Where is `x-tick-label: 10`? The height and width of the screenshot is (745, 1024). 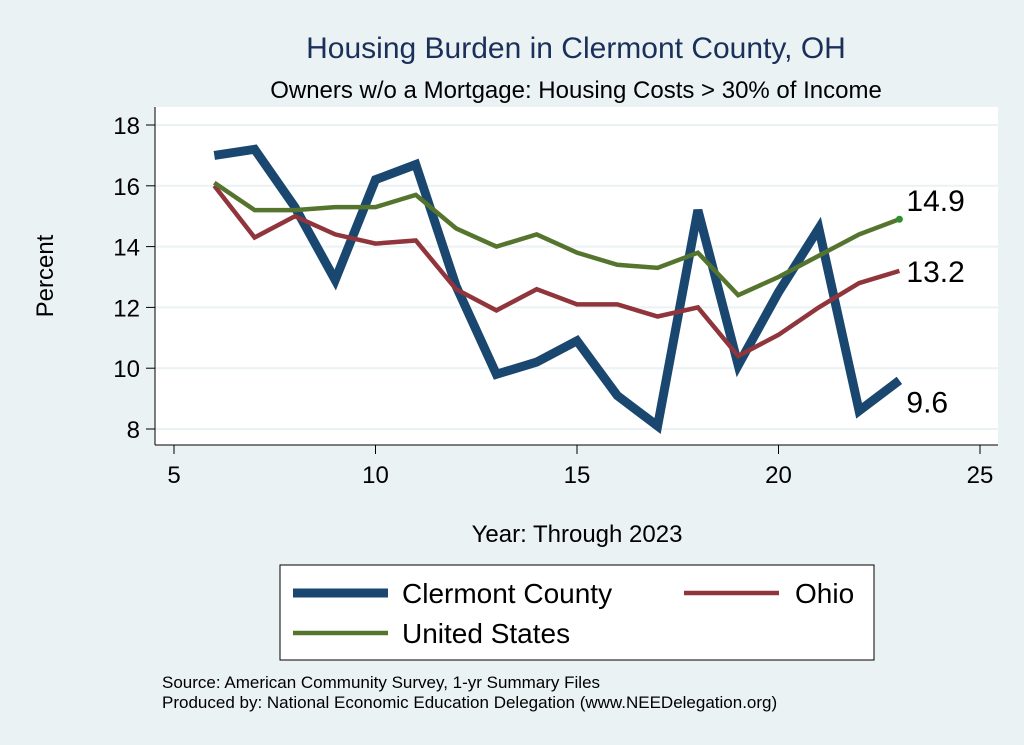 x-tick-label: 10 is located at coordinates (375, 475).